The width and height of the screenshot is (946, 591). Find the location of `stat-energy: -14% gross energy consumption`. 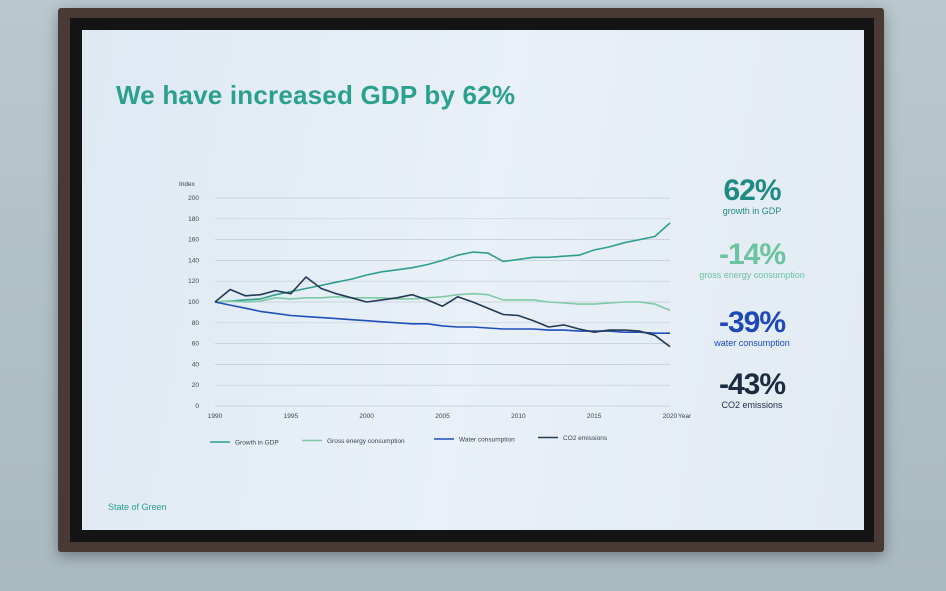

stat-energy: -14% gross energy consumption is located at coordinates (752, 259).